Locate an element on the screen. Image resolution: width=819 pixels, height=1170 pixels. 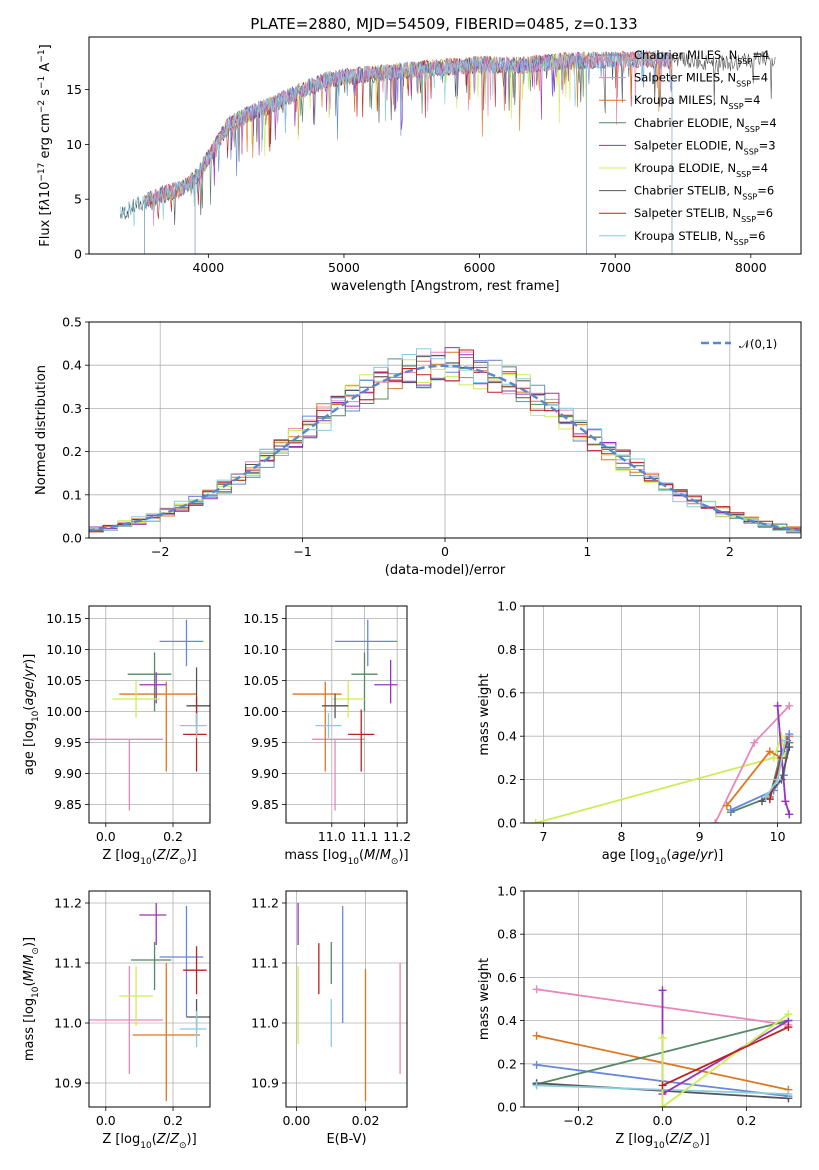
age_vs_Z-ytick-label: 10.00 is located at coordinates (64, 711).